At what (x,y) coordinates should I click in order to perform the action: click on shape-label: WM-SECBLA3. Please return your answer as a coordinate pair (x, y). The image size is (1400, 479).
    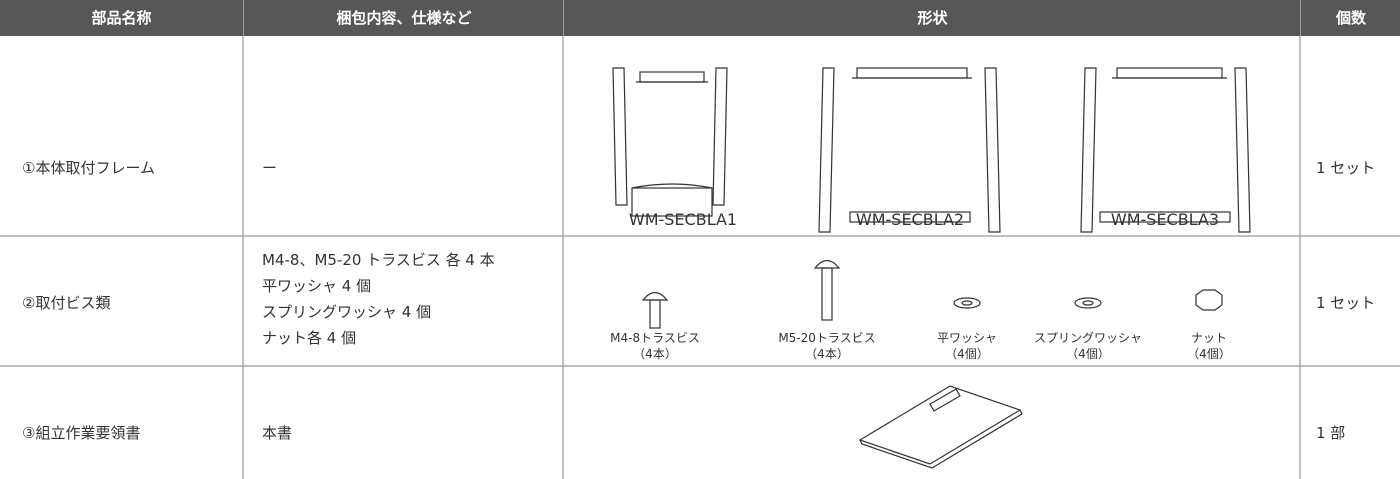
    Looking at the image, I should click on (1165, 219).